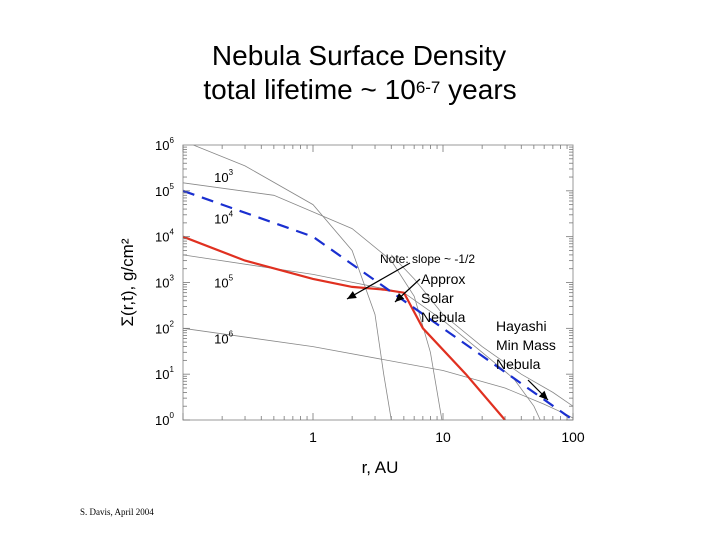 This screenshot has height=540, width=720. What do you see at coordinates (127, 282) in the screenshot?
I see `y-axis-label: Σ(r,t), g/cm²` at bounding box center [127, 282].